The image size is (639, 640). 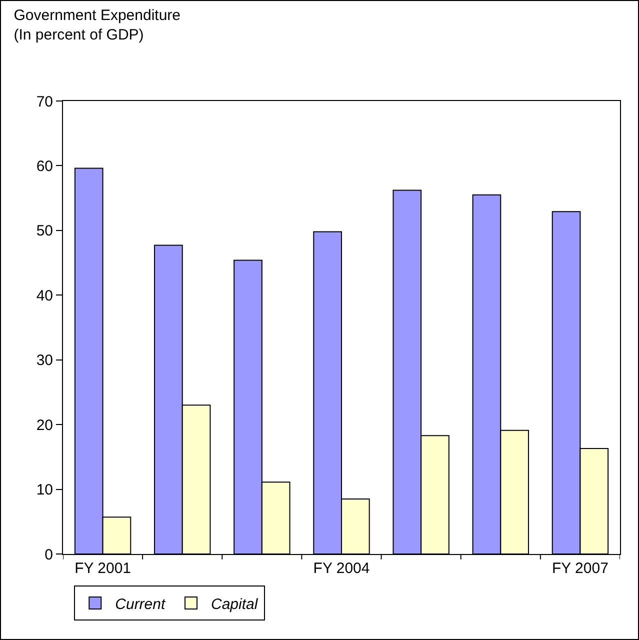 What do you see at coordinates (234, 604) in the screenshot?
I see `legend-label: Capital` at bounding box center [234, 604].